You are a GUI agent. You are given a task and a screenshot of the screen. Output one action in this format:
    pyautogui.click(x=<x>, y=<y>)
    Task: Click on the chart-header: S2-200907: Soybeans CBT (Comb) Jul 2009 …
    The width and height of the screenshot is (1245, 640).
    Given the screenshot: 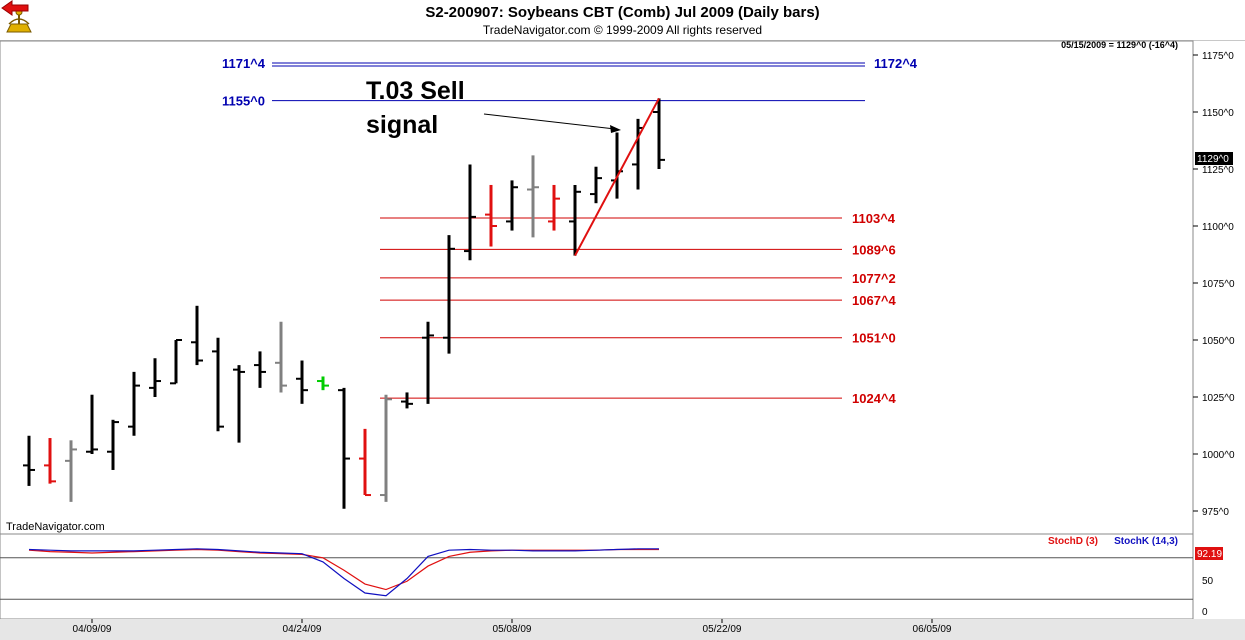 What is the action you would take?
    pyautogui.click(x=622, y=20)
    